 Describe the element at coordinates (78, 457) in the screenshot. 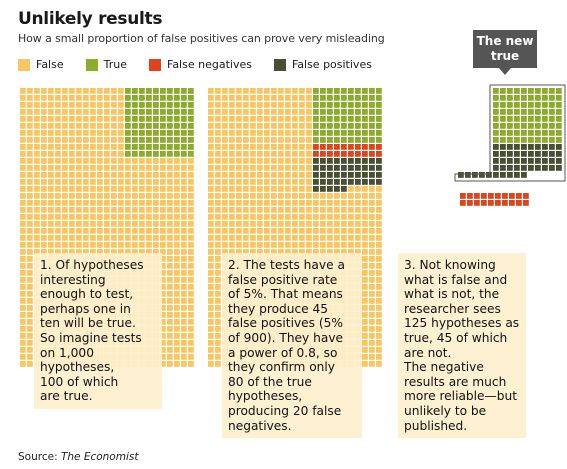

I see `source-note: Source: The Economist` at that location.